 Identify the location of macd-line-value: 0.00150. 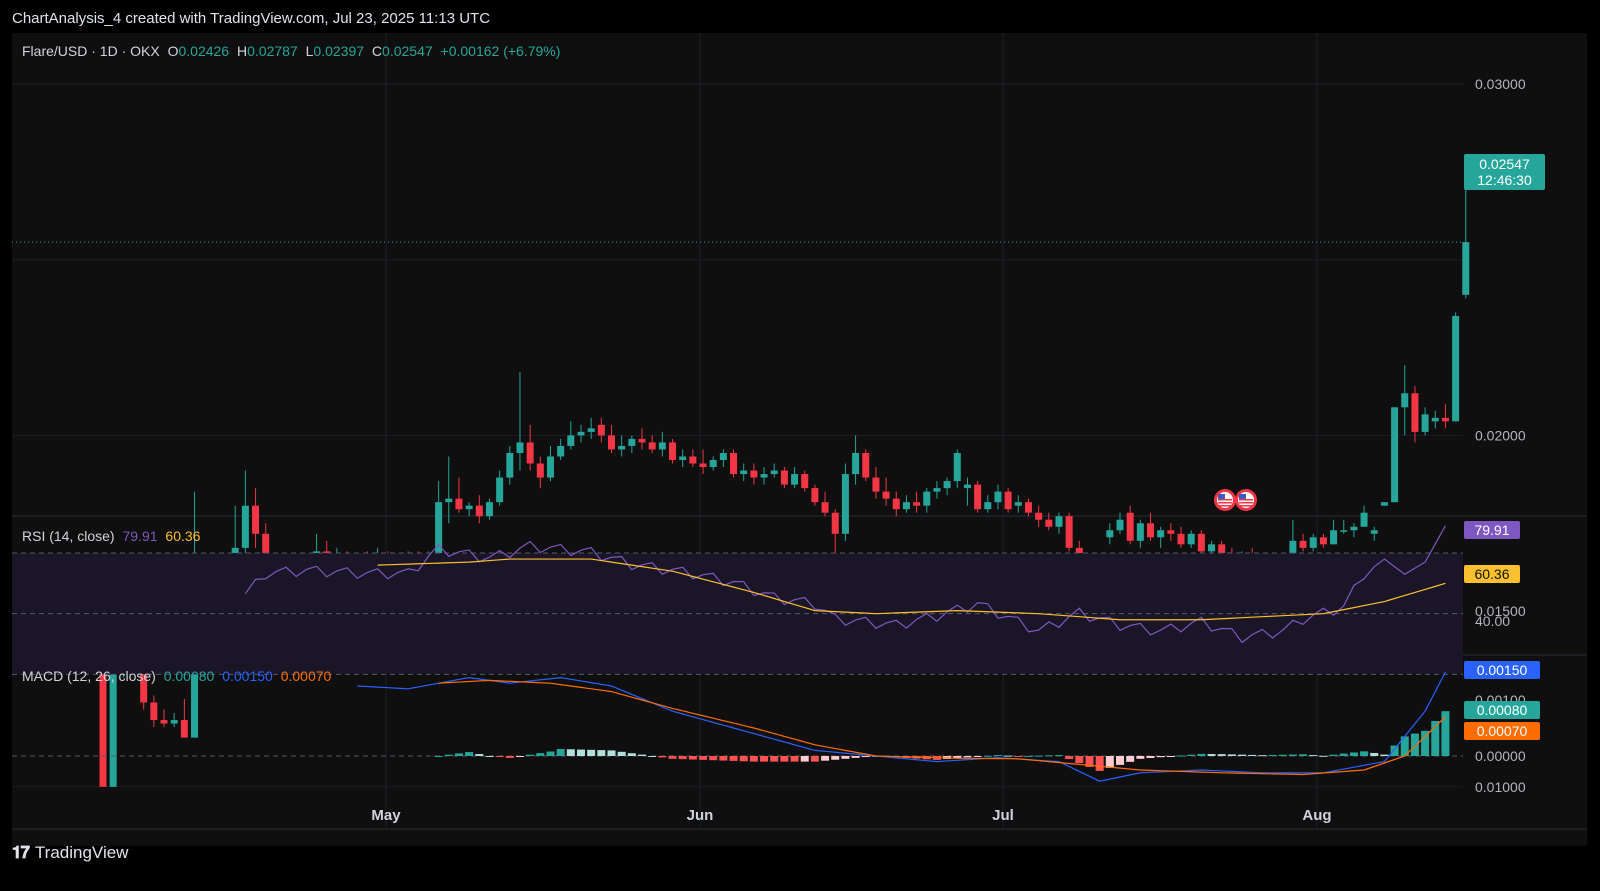
(247, 676).